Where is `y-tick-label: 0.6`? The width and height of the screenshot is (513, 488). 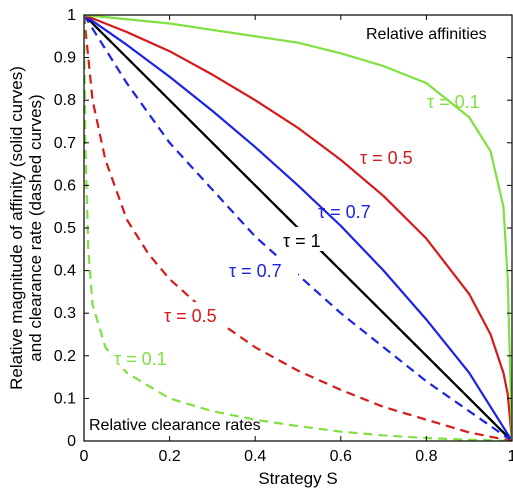
y-tick-label: 0.6 is located at coordinates (65, 185).